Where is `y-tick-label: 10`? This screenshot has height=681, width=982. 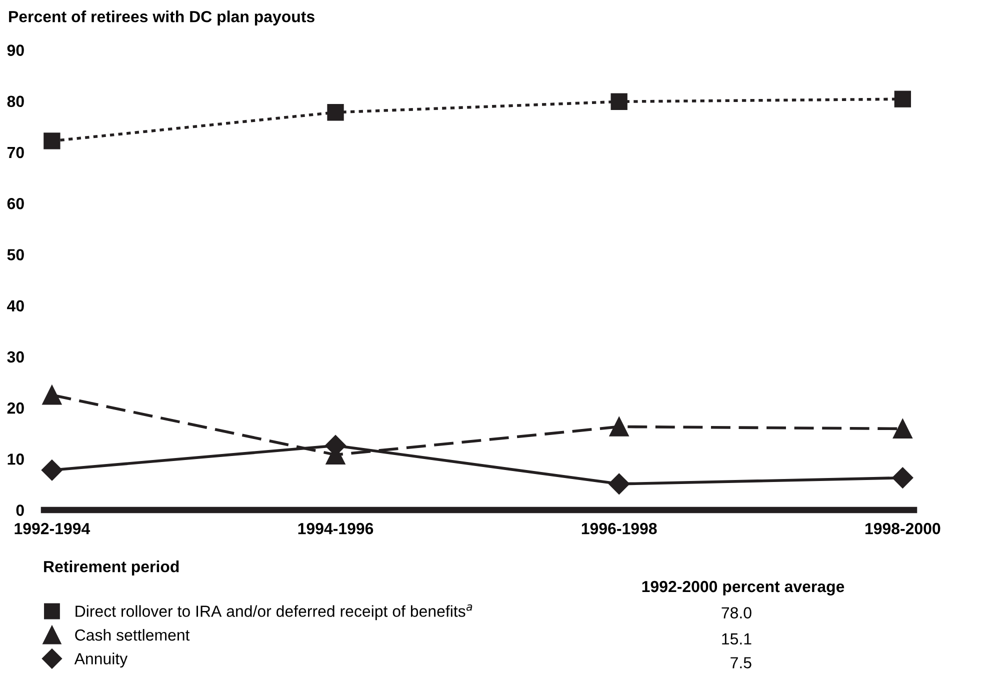
y-tick-label: 10 is located at coordinates (16, 459).